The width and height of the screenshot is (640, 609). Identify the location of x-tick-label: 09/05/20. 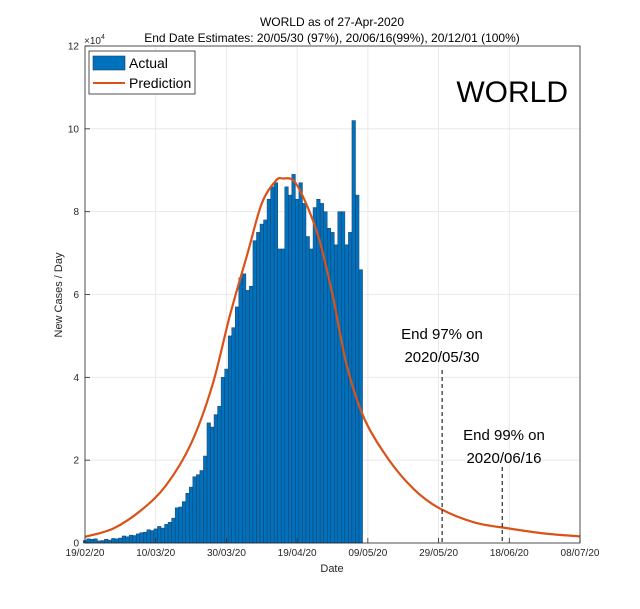
(367, 553).